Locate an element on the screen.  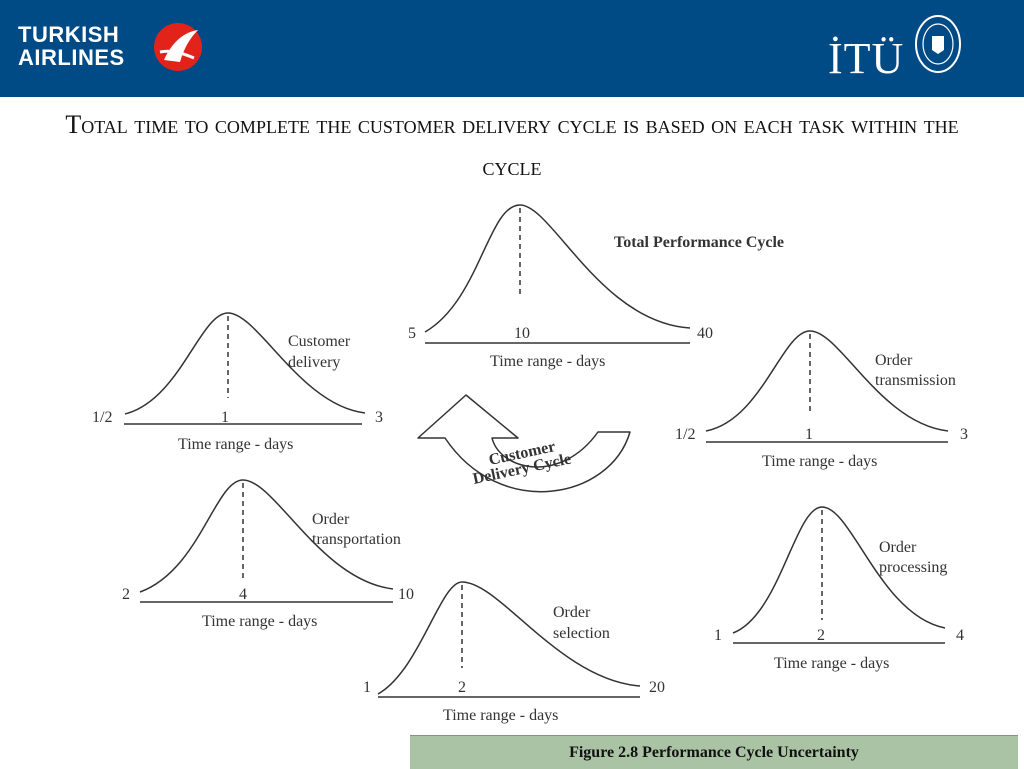
itu-wordmark: İTÜ is located at coordinates (866, 58).